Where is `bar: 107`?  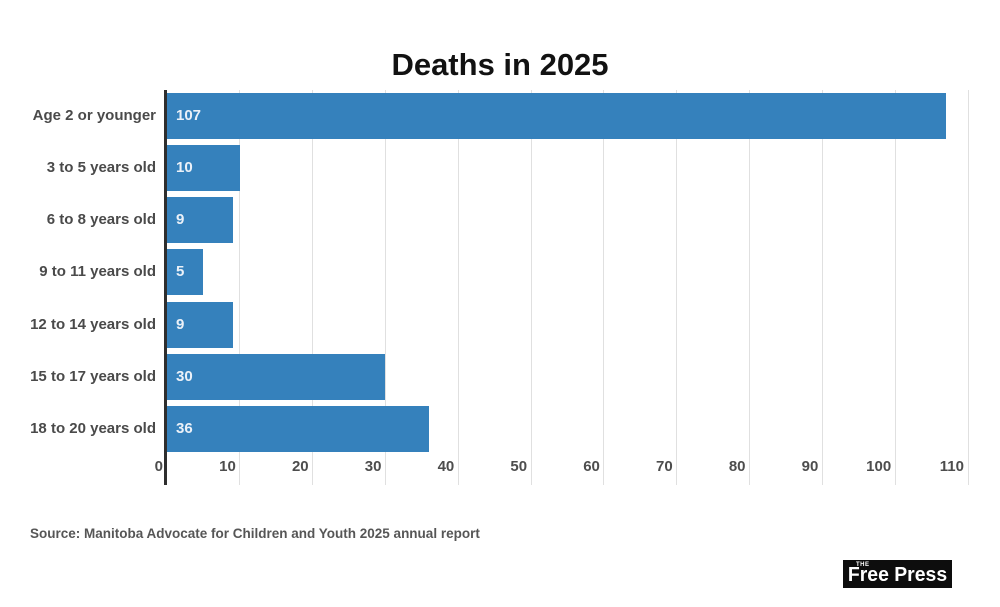 bar: 107 is located at coordinates (557, 116).